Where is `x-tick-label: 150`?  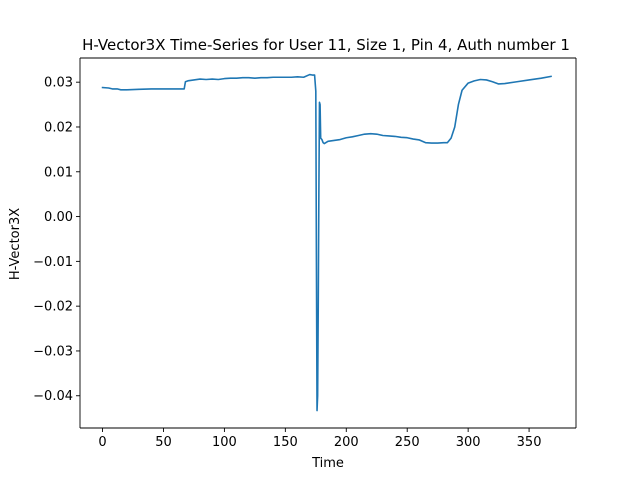
x-tick-label: 150 is located at coordinates (285, 442).